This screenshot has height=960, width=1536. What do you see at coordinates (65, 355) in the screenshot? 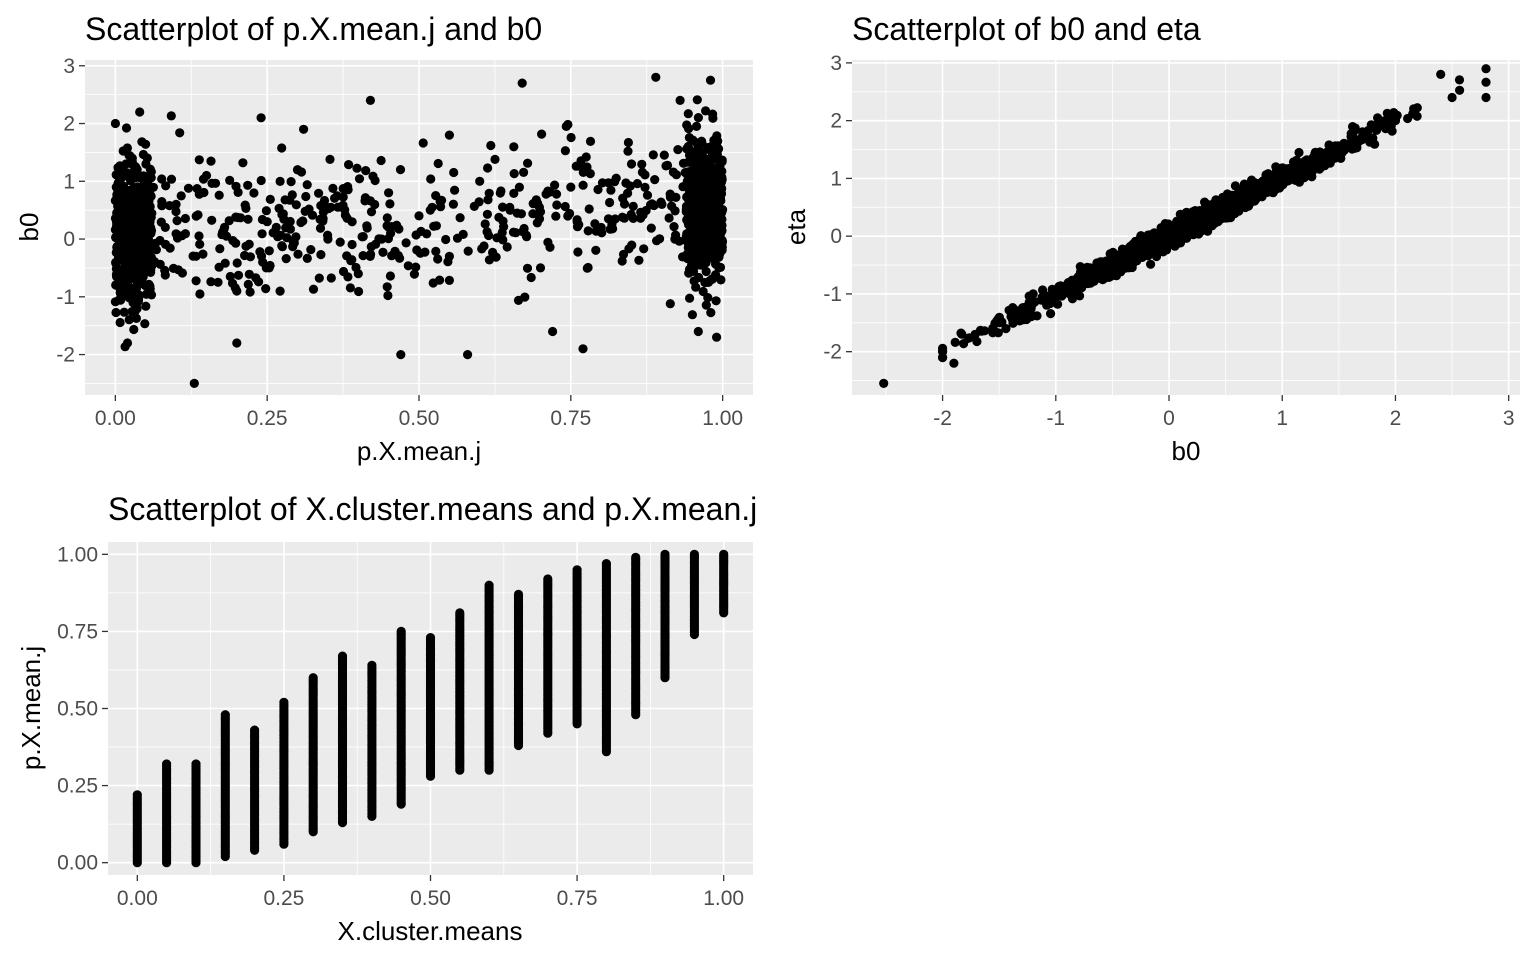
I see `y-tick-label: -2` at bounding box center [65, 355].